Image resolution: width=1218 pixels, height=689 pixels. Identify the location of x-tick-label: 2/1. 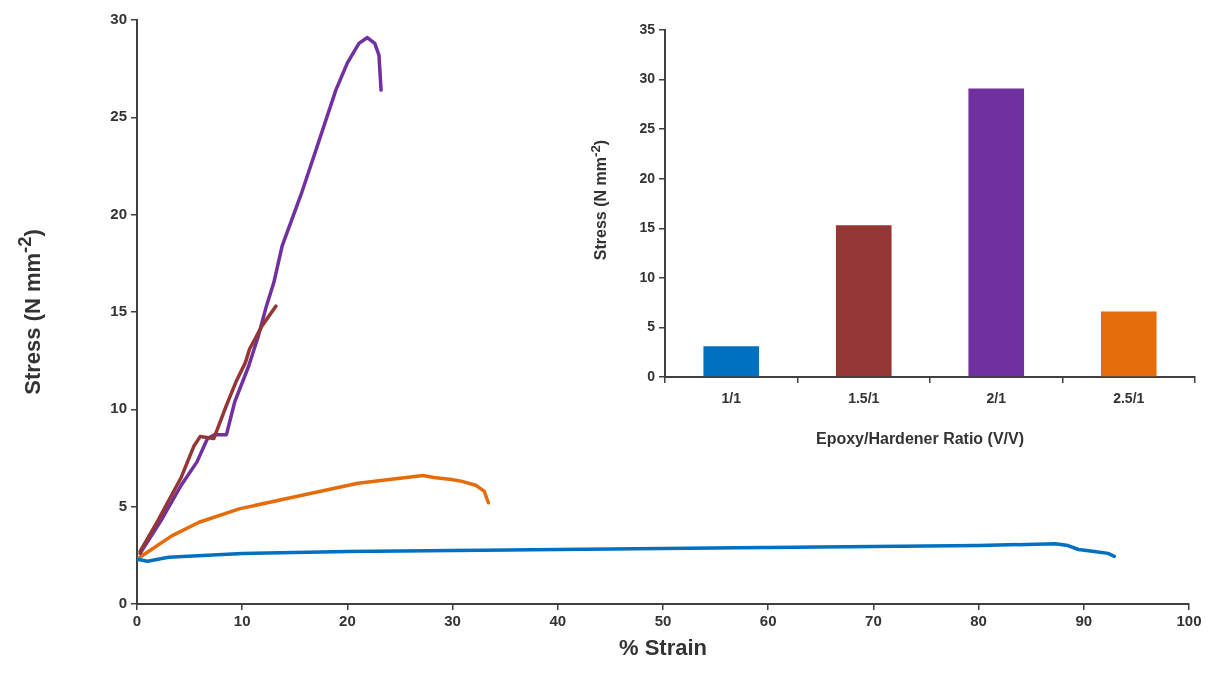
(996, 398).